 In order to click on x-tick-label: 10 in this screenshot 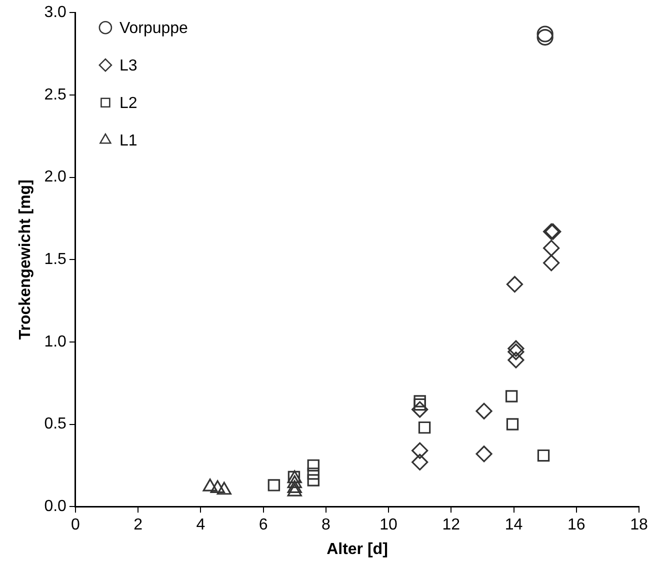, I will do `click(389, 525)`.